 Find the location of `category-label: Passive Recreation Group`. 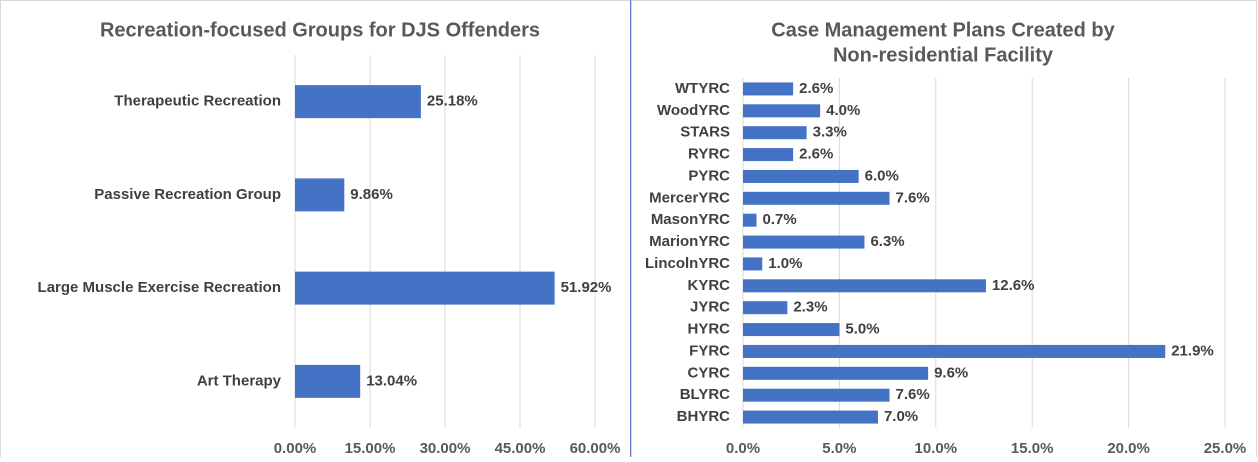

category-label: Passive Recreation Group is located at coordinates (187, 194).